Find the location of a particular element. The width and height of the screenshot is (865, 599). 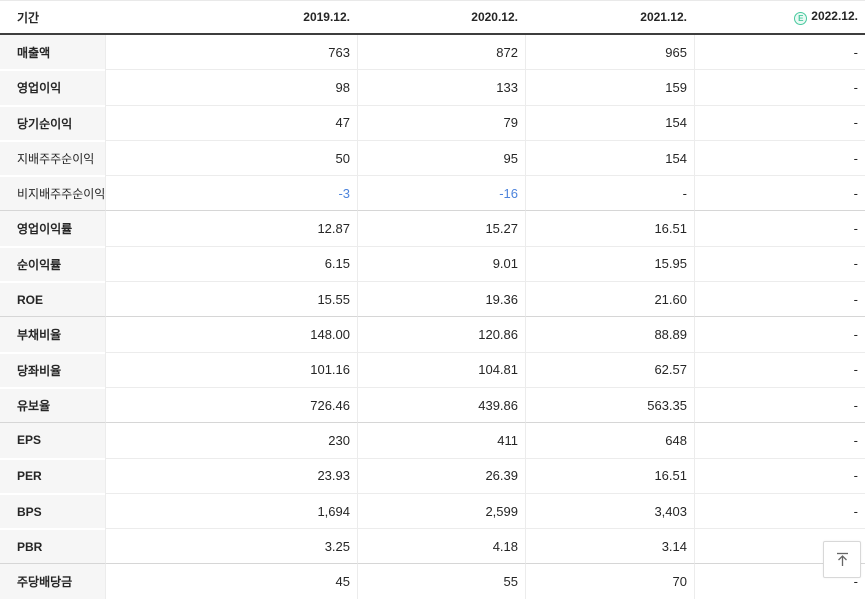

value-cell: 726.46 is located at coordinates (231, 404).